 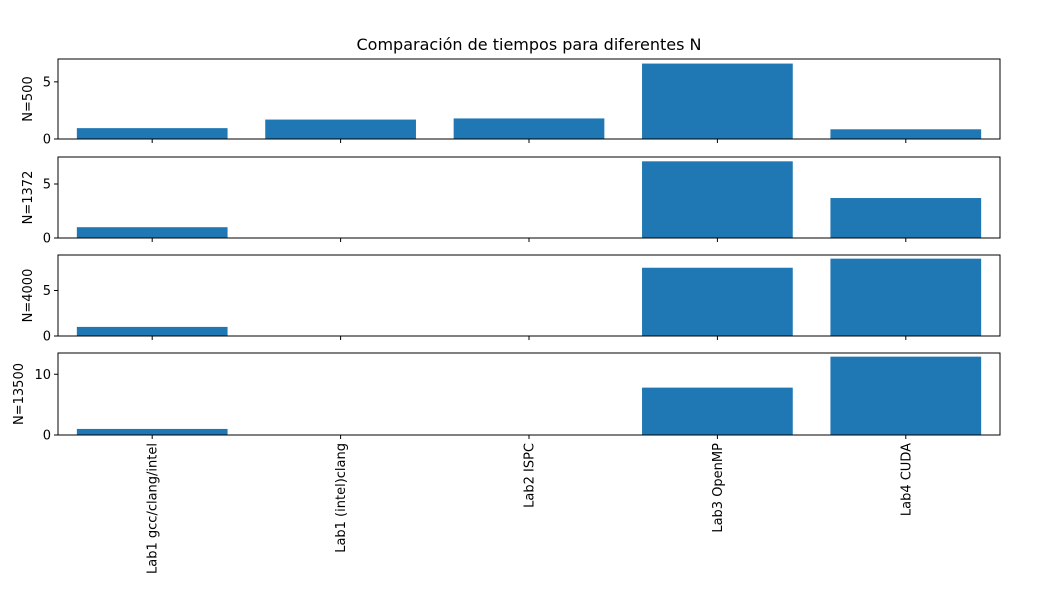 What do you see at coordinates (530, 475) in the screenshot?
I see `x-tick-label: Lab2 ISPC` at bounding box center [530, 475].